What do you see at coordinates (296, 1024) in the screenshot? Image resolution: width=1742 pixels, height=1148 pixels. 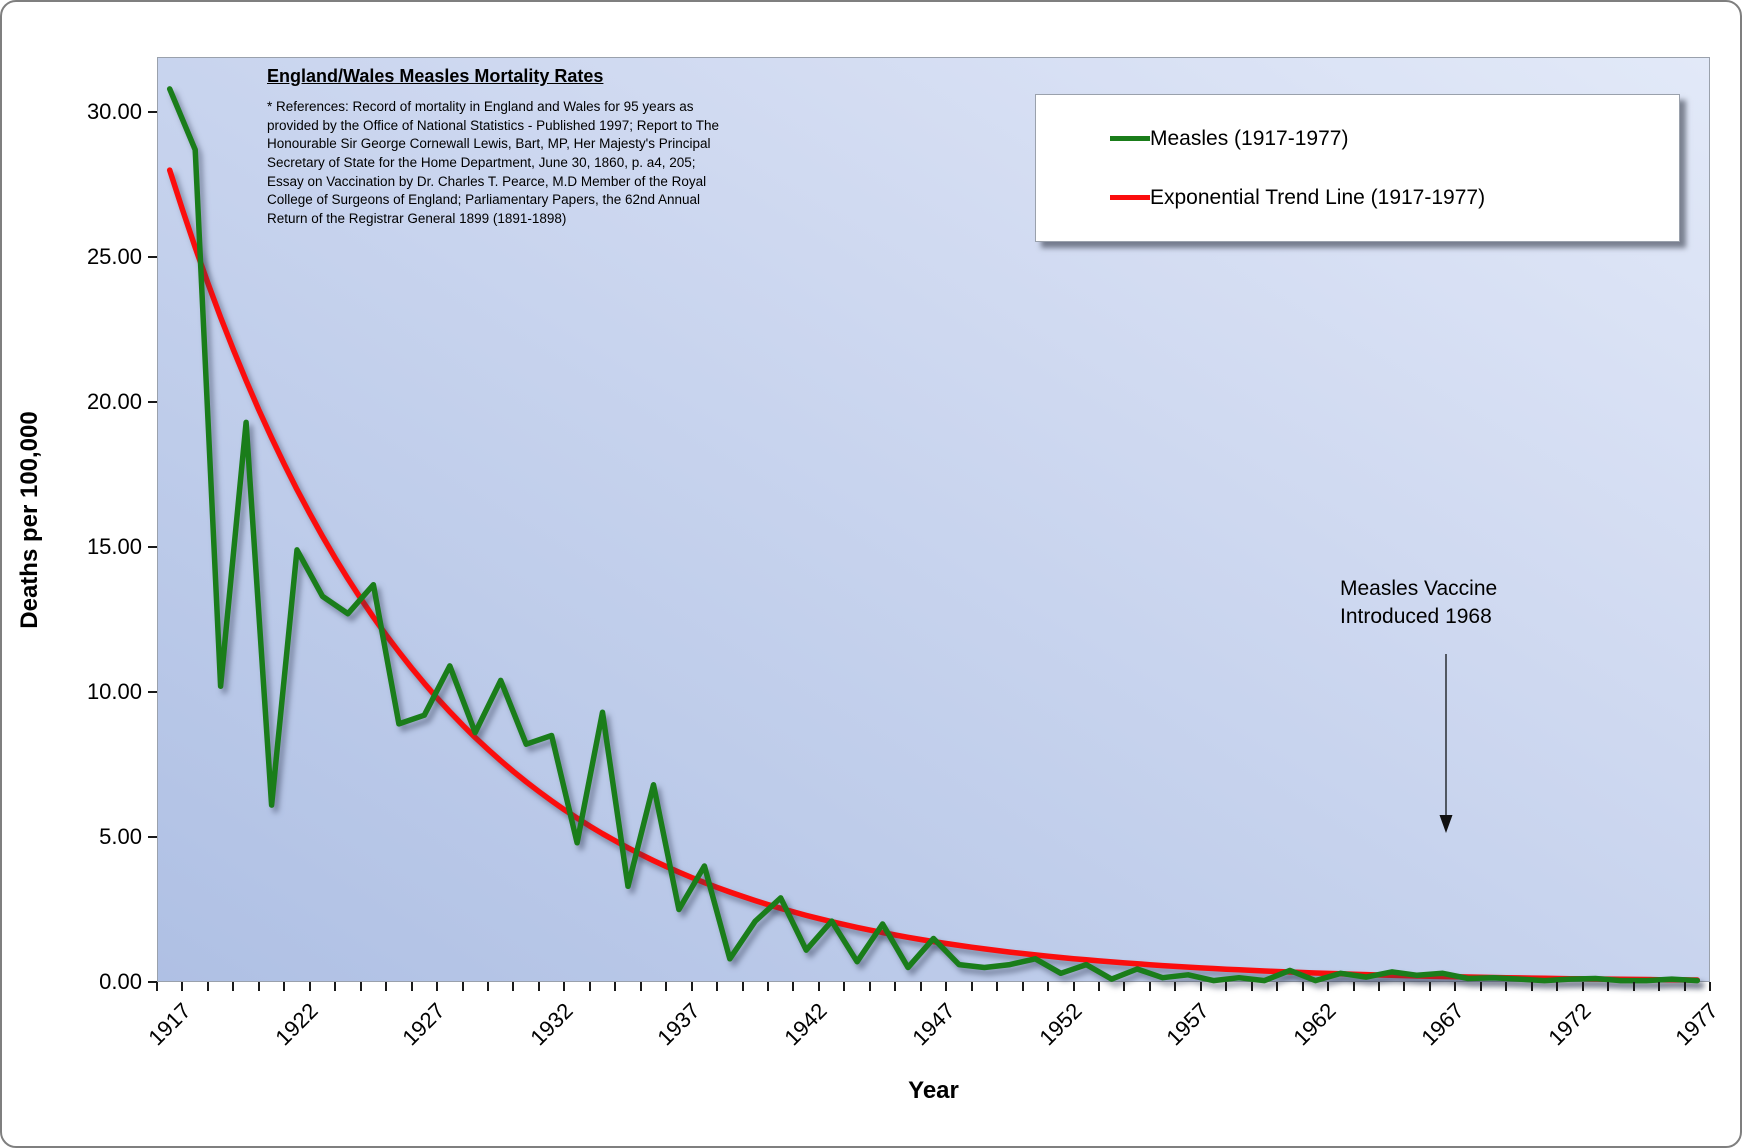 I see `x-tick-label: 1922` at bounding box center [296, 1024].